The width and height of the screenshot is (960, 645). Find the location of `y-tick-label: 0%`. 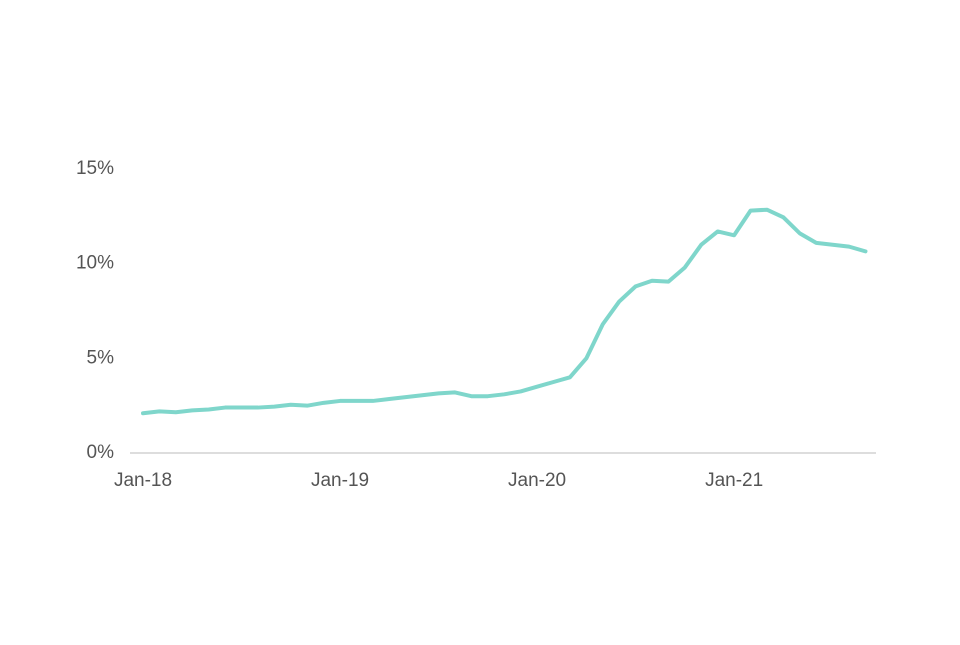

y-tick-label: 0% is located at coordinates (101, 452).